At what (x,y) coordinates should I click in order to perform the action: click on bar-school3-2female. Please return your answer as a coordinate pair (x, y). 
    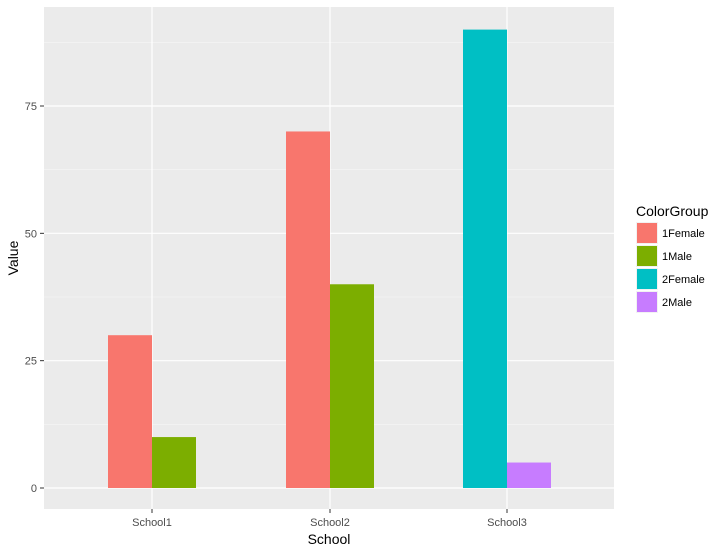
    Looking at the image, I should click on (485, 258).